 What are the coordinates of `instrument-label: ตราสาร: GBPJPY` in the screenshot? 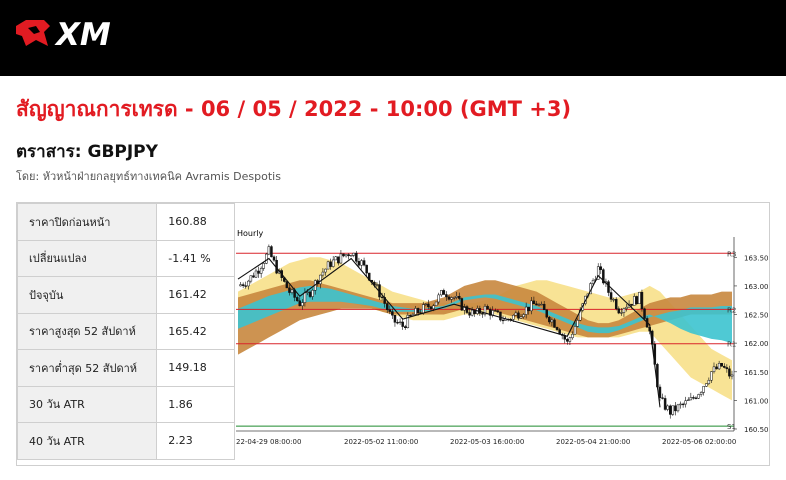 It's located at (87, 152).